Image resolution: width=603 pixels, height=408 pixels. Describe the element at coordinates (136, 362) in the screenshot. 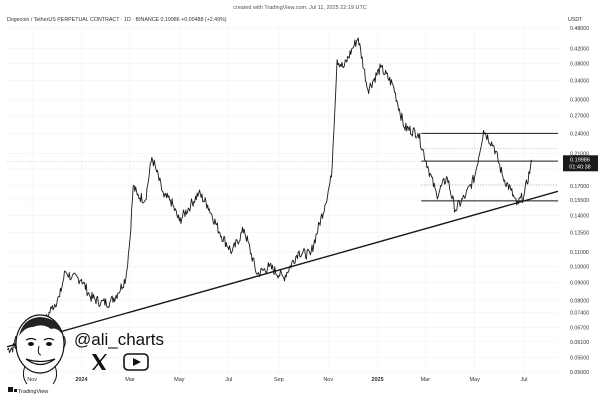

I see `youtube-icon` at that location.